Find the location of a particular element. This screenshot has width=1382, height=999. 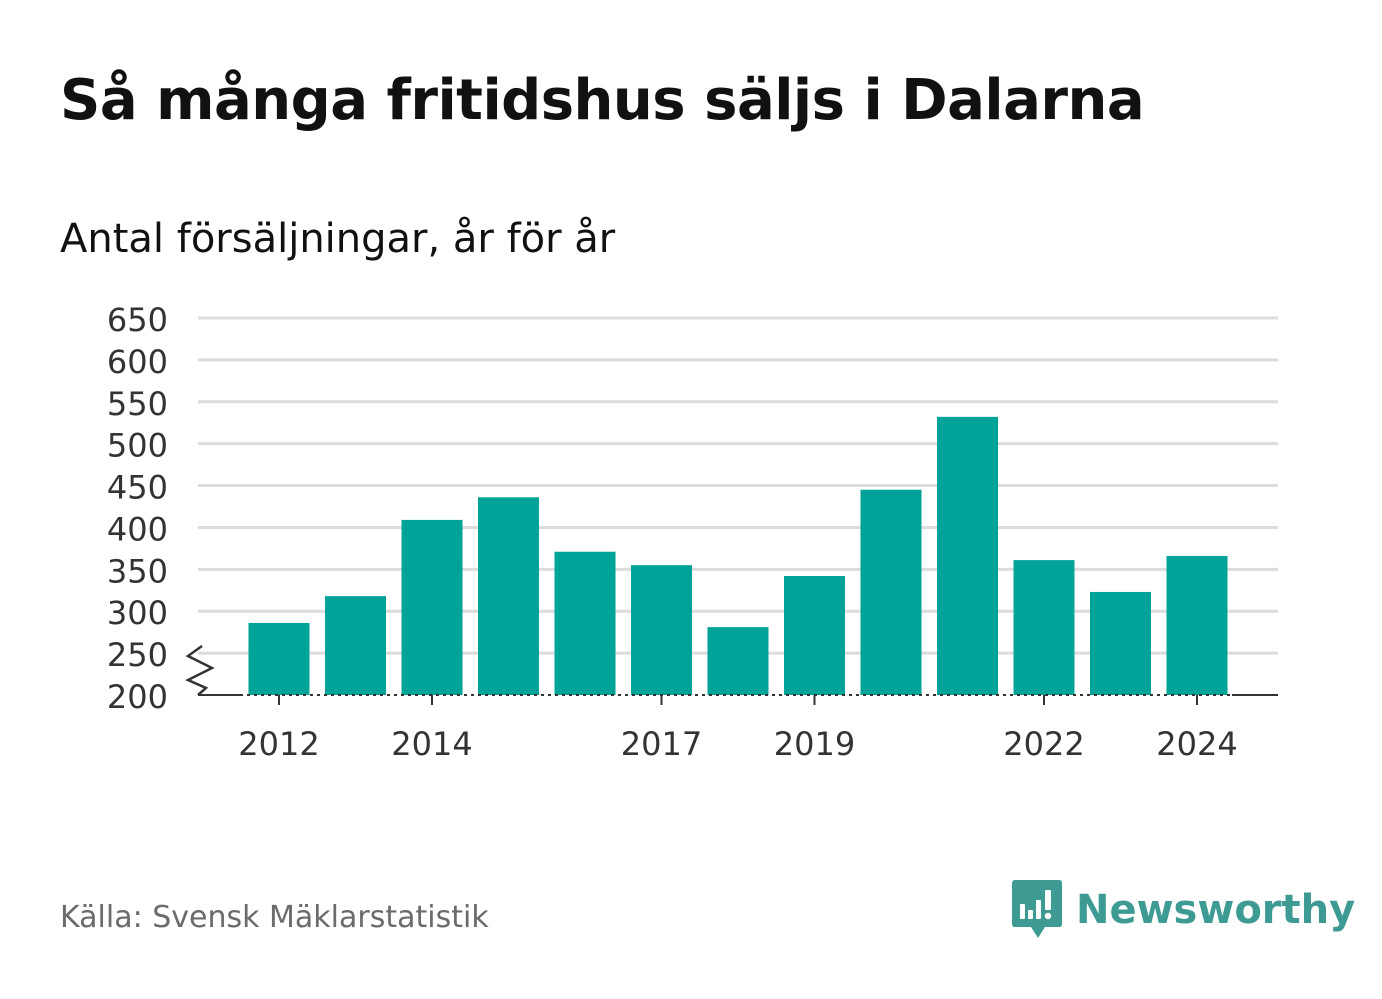

y-tick-label-500: 500 is located at coordinates (137, 446).